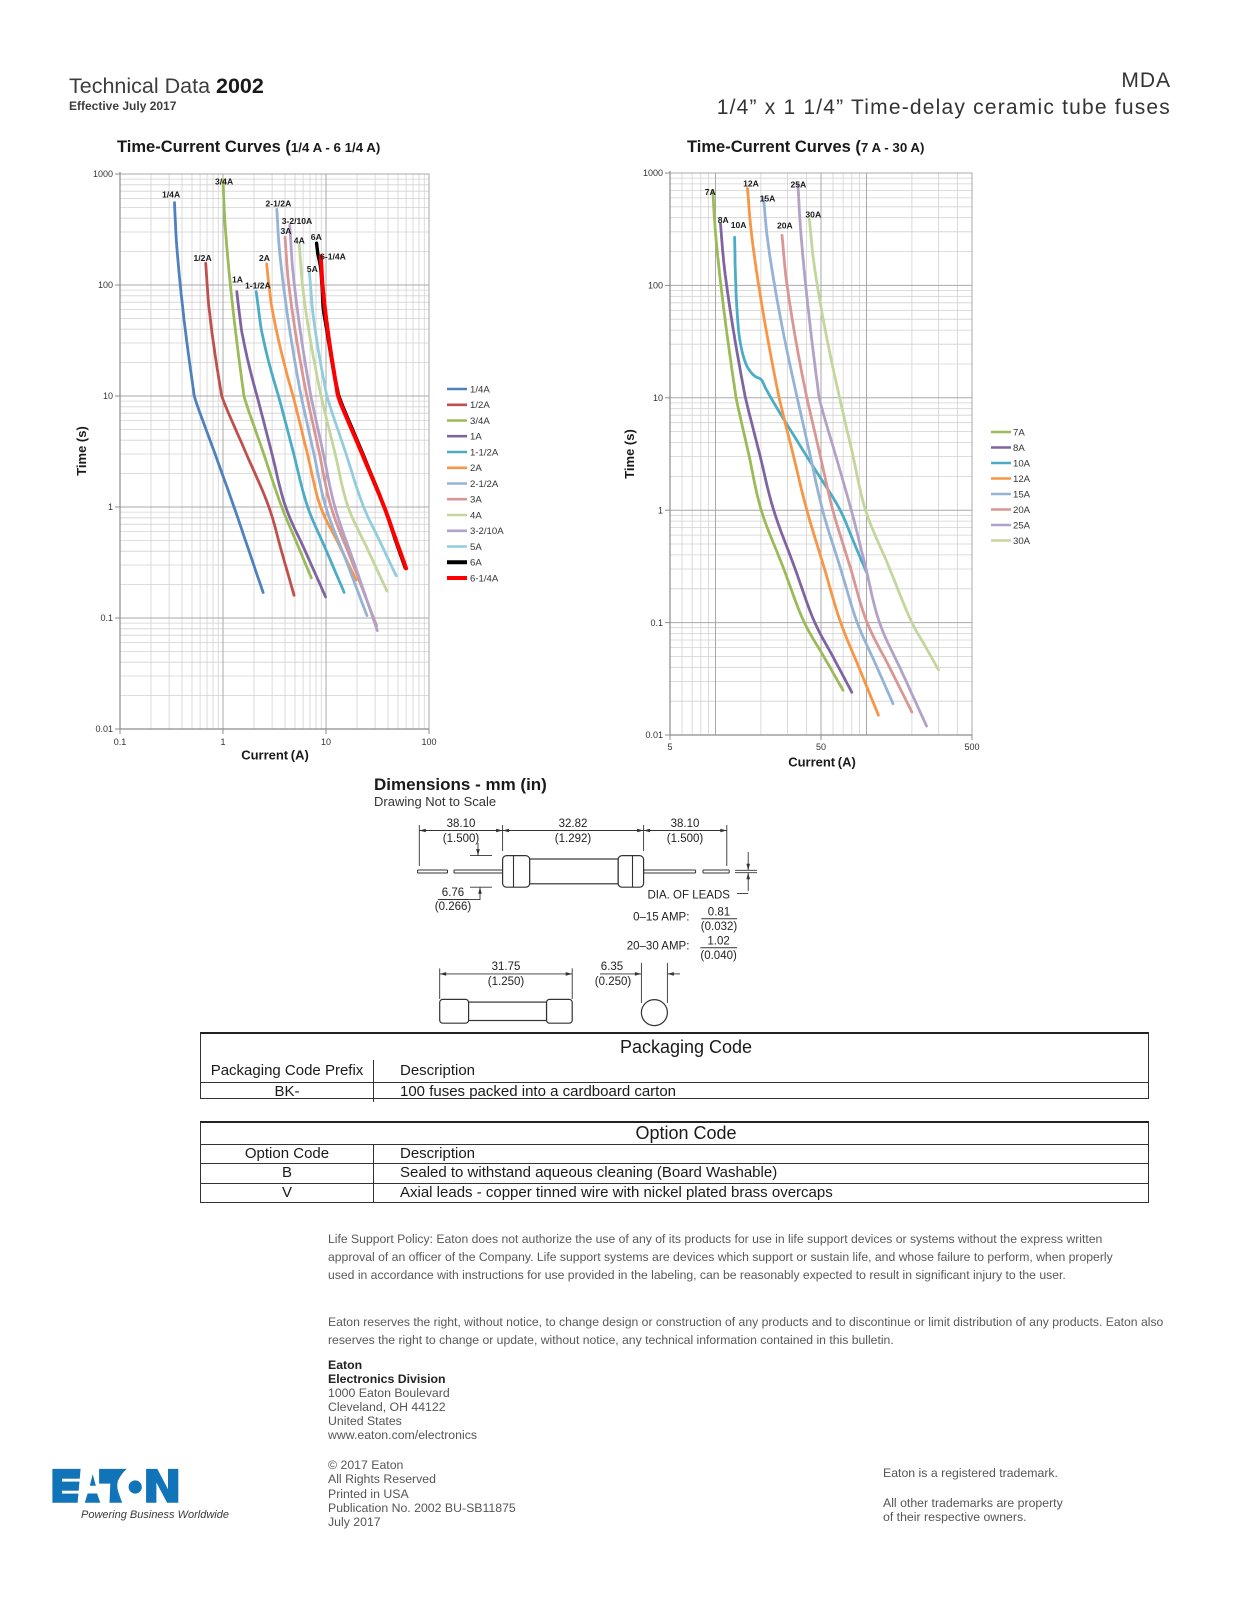 Image resolution: width=1236 pixels, height=1605 pixels. I want to click on svg-text: 6.35, so click(612, 967).